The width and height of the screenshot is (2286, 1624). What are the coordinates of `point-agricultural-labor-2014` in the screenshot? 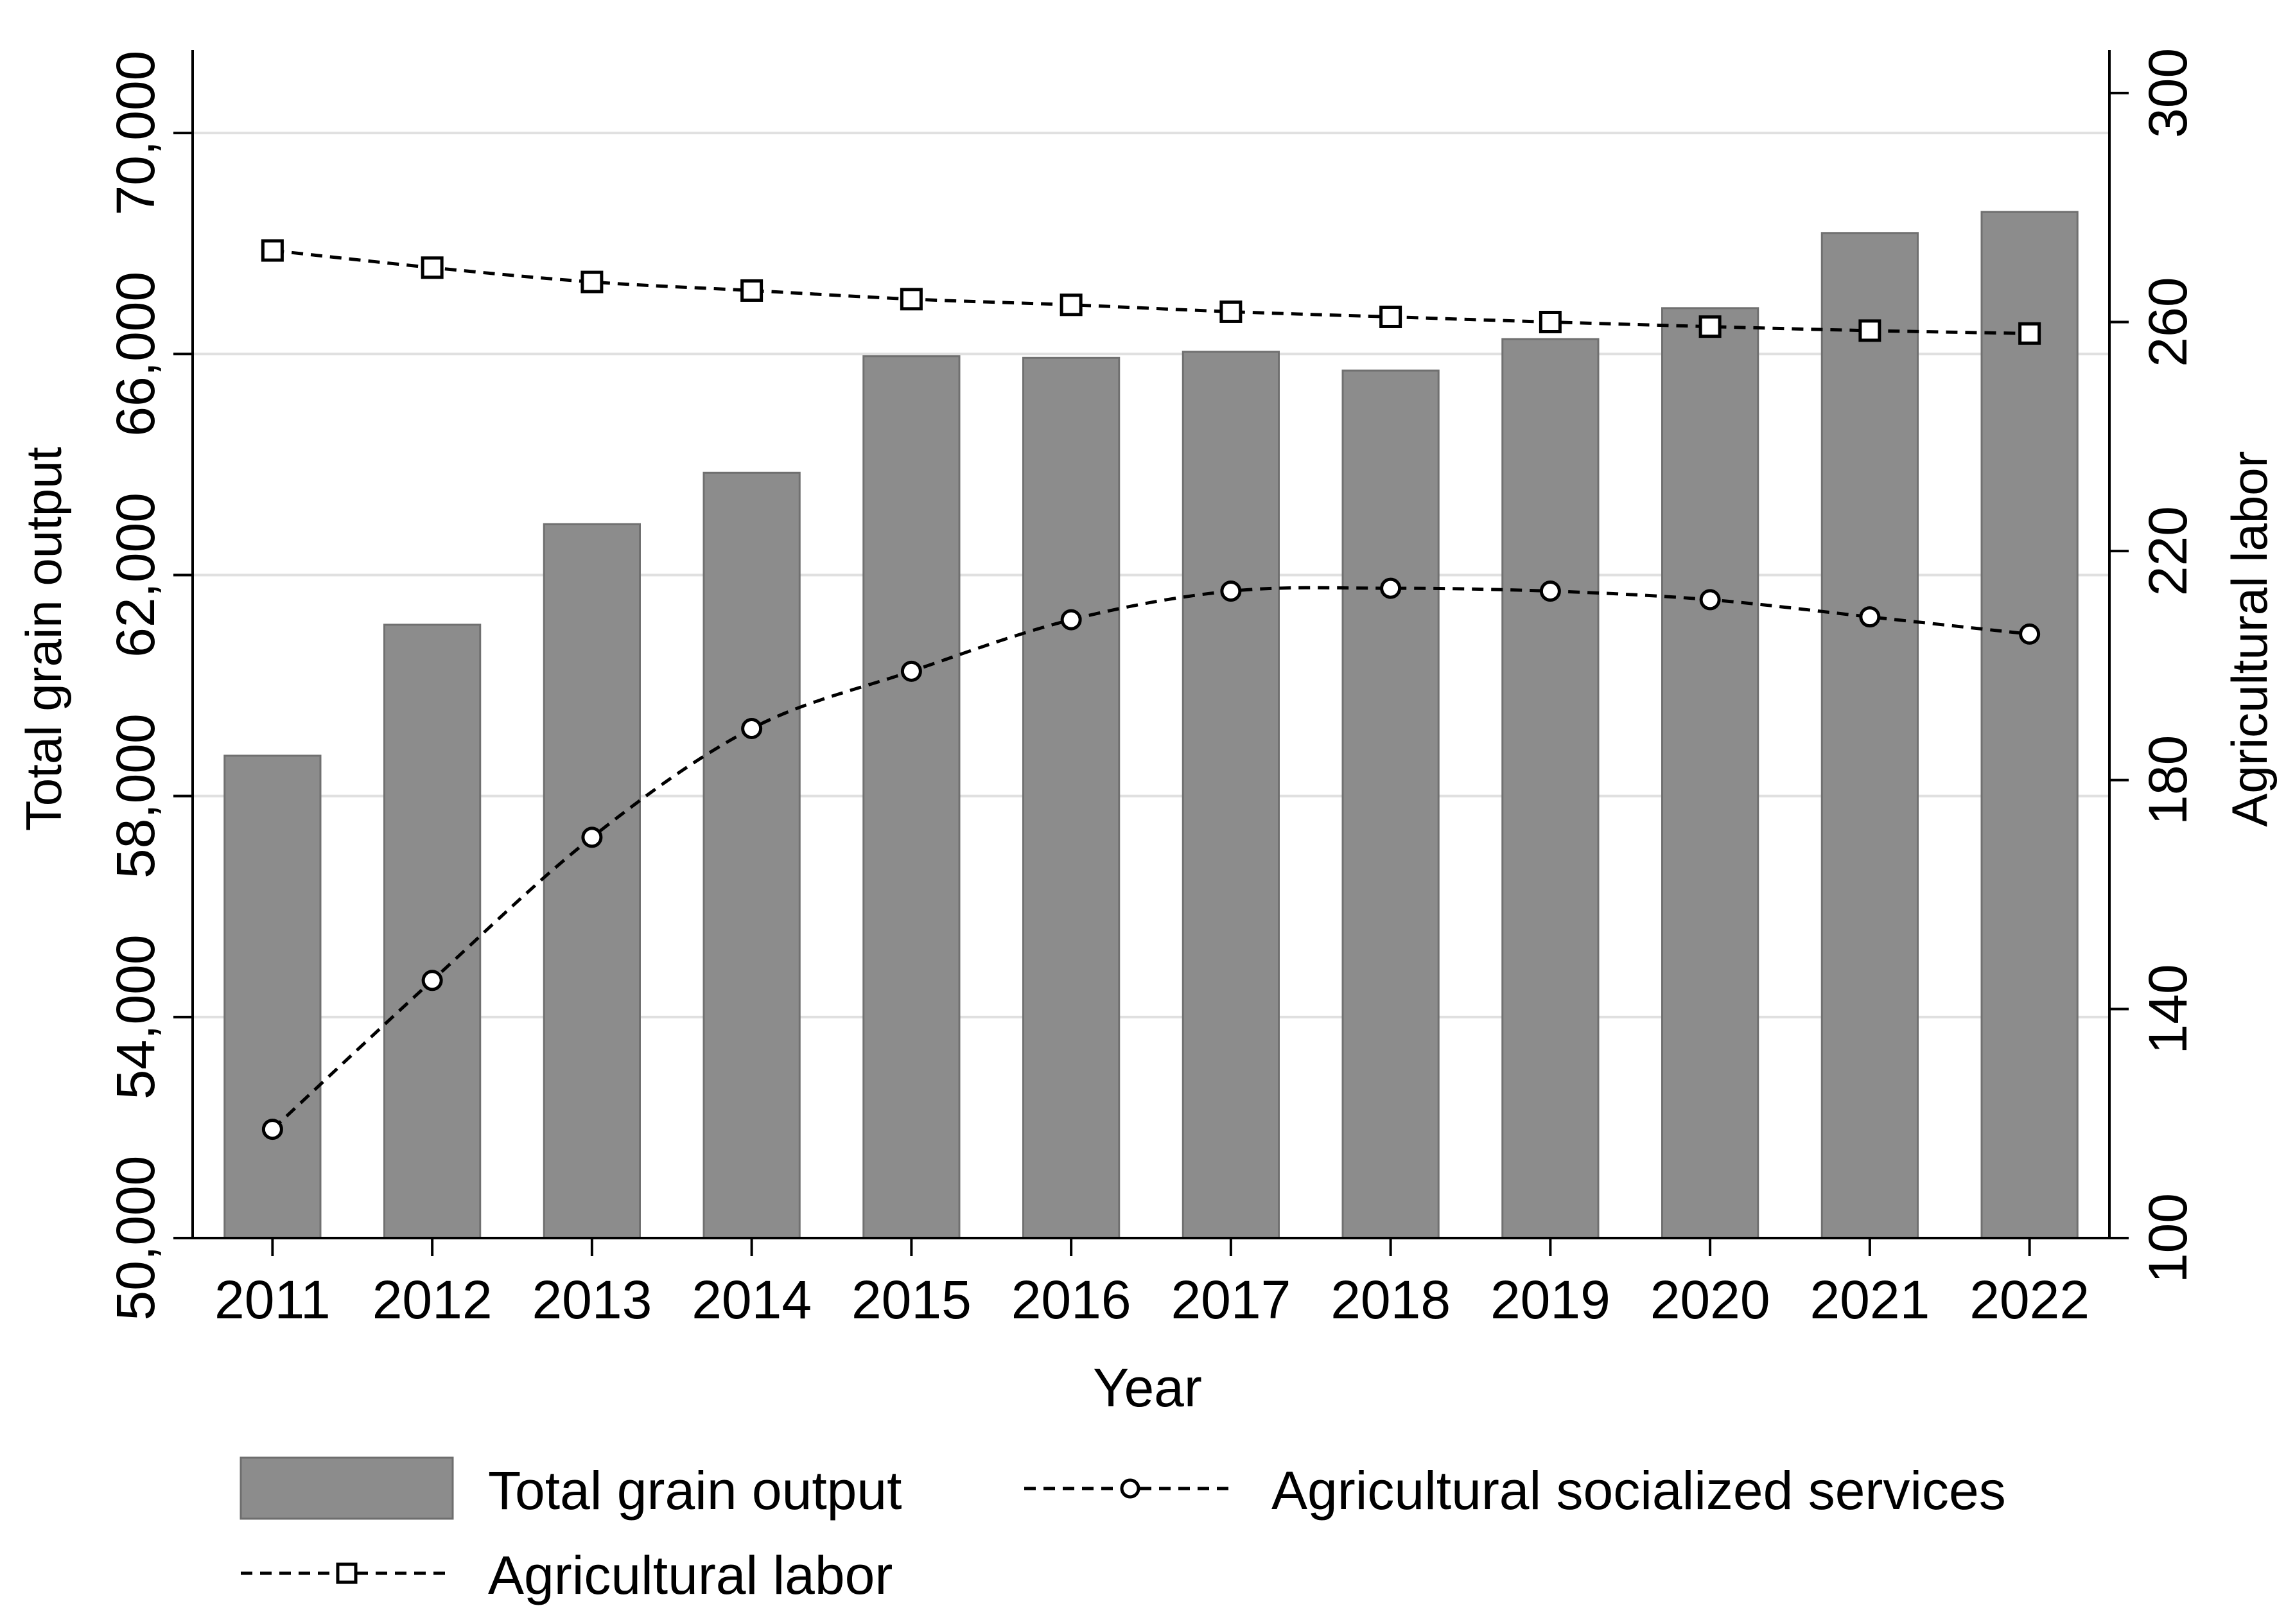 It's located at (752, 290).